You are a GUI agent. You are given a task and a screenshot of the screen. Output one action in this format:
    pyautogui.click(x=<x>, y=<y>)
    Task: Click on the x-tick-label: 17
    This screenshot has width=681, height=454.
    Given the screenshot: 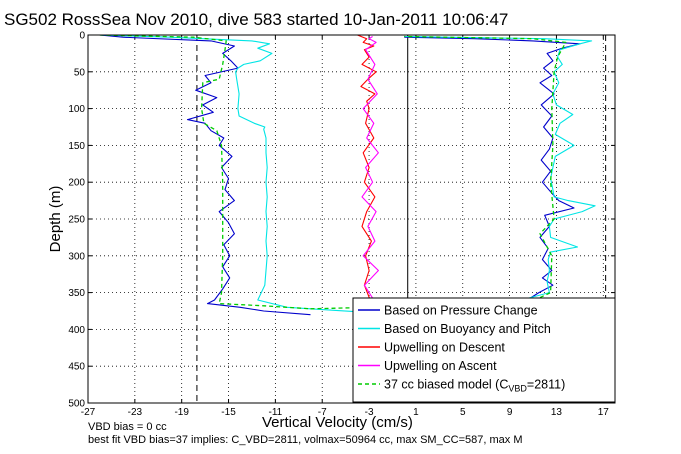 What is the action you would take?
    pyautogui.click(x=604, y=412)
    